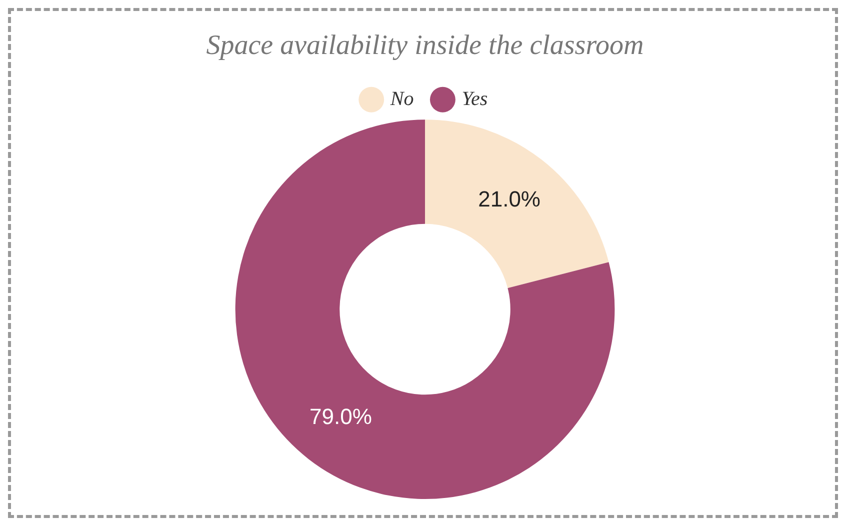  I want to click on data-label: 79.0%, so click(341, 417).